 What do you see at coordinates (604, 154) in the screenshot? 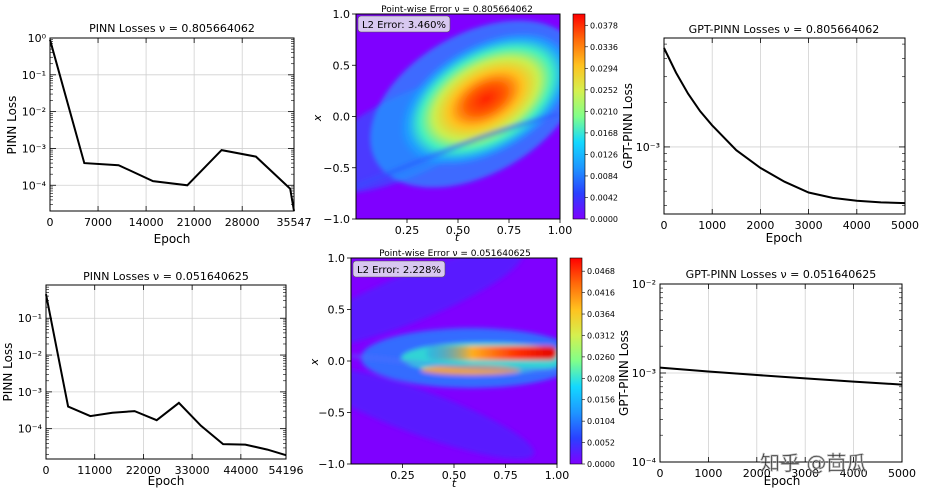
I see `colorbar-tick-label: 0.0126` at bounding box center [604, 154].